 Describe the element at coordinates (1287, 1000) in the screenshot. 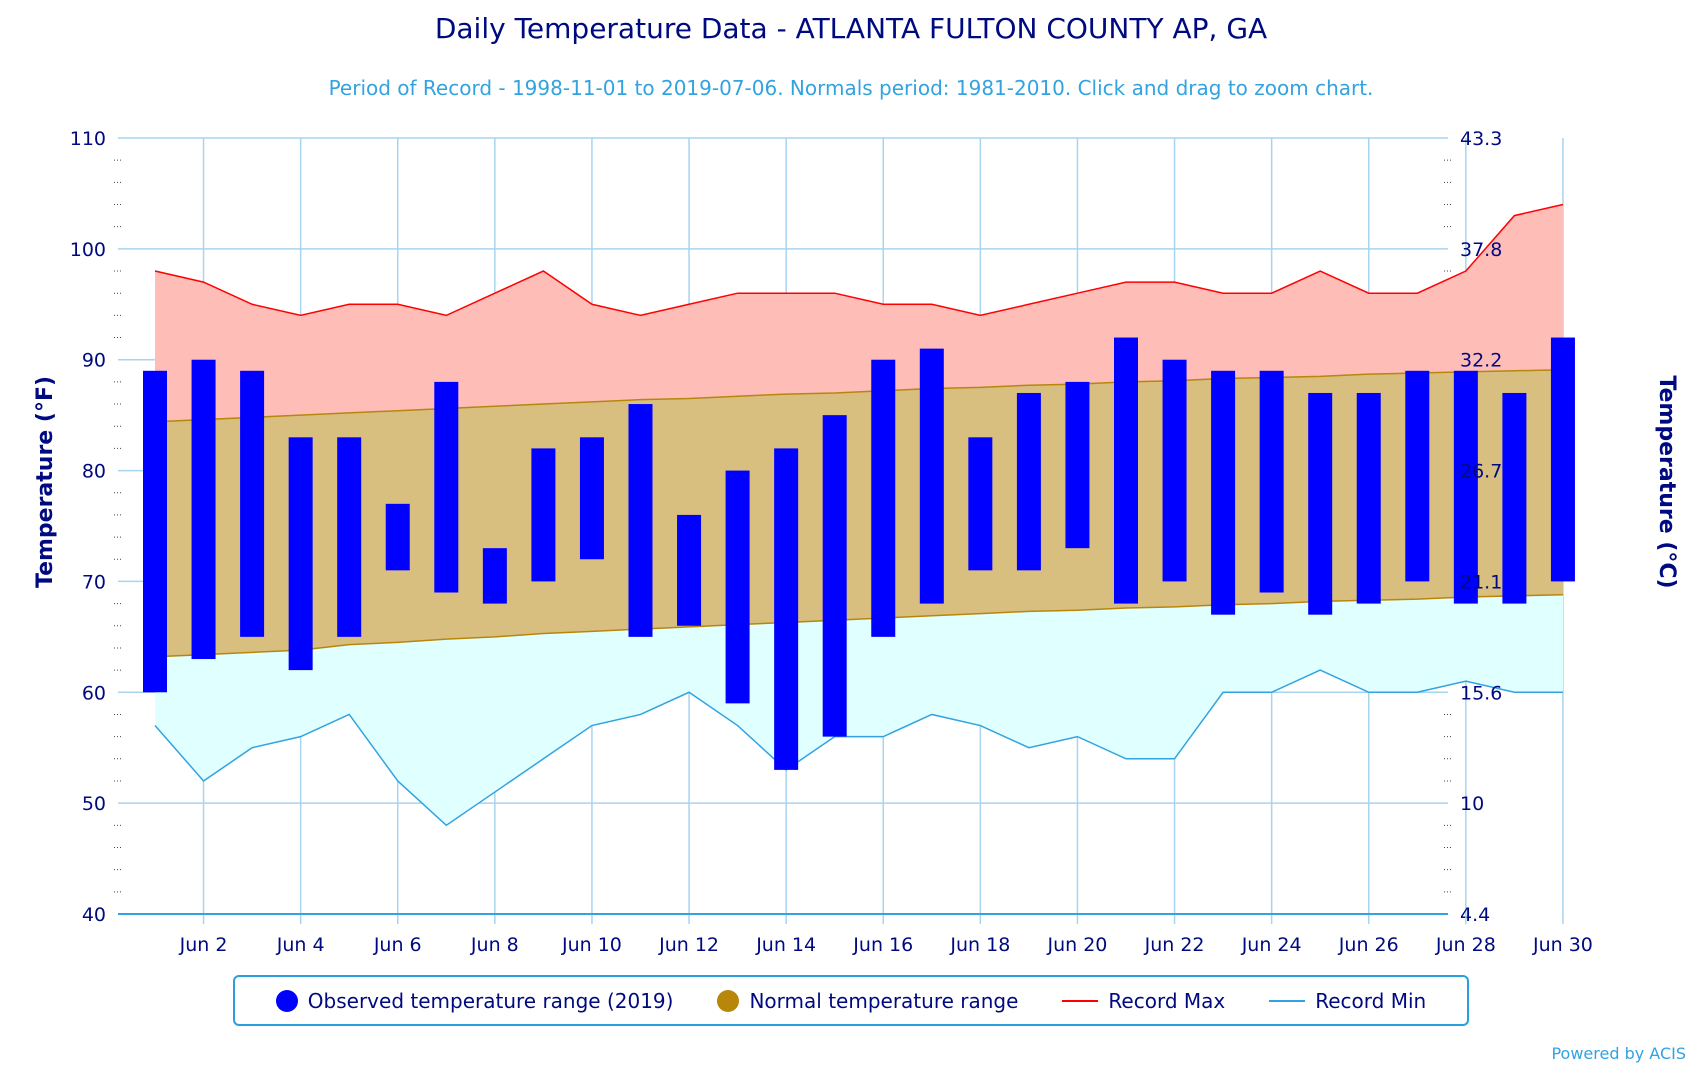

I see `legend-record-min-line` at that location.